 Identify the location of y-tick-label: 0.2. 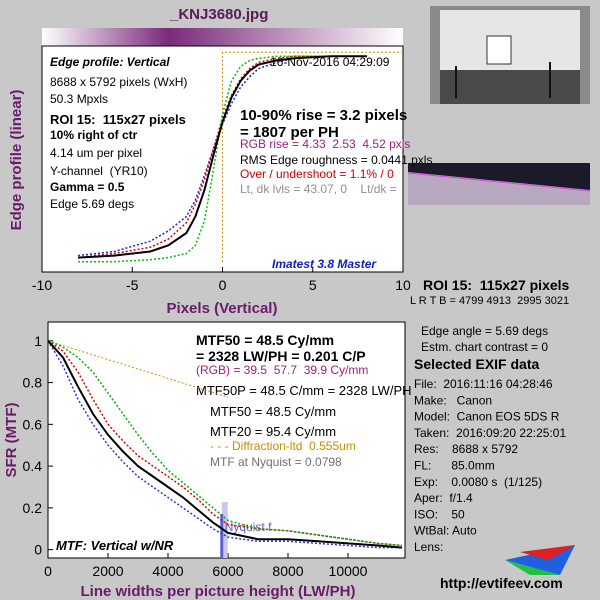
(33, 508).